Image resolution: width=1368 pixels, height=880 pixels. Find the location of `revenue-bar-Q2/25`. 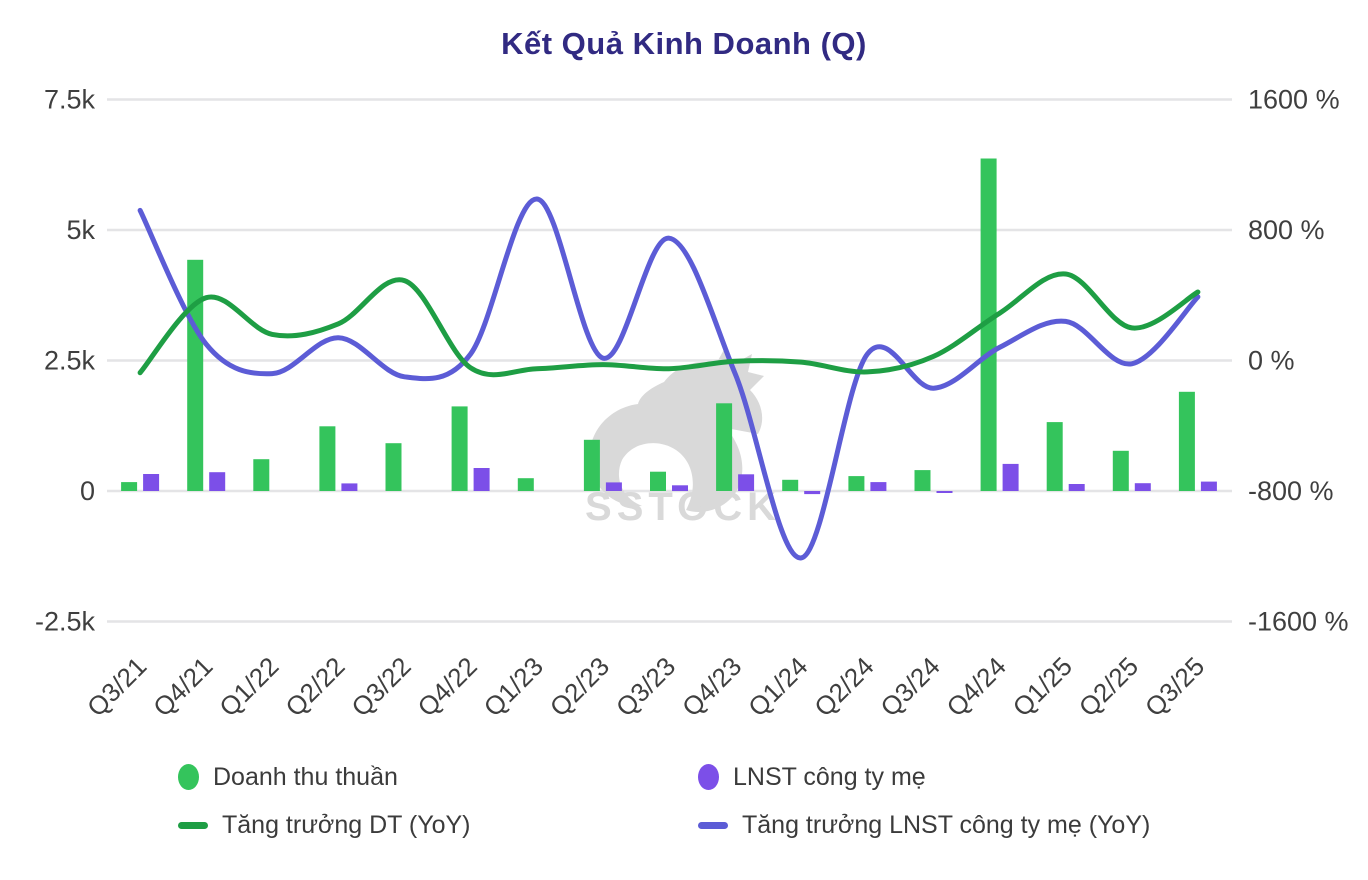

revenue-bar-Q2/25 is located at coordinates (1120, 470).